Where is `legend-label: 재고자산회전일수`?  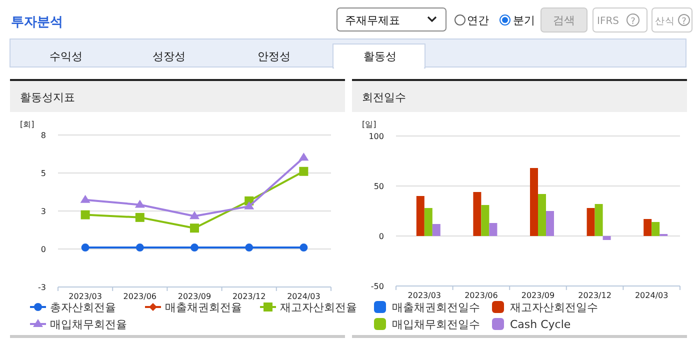
legend-label: 재고자산회전일수 is located at coordinates (554, 307).